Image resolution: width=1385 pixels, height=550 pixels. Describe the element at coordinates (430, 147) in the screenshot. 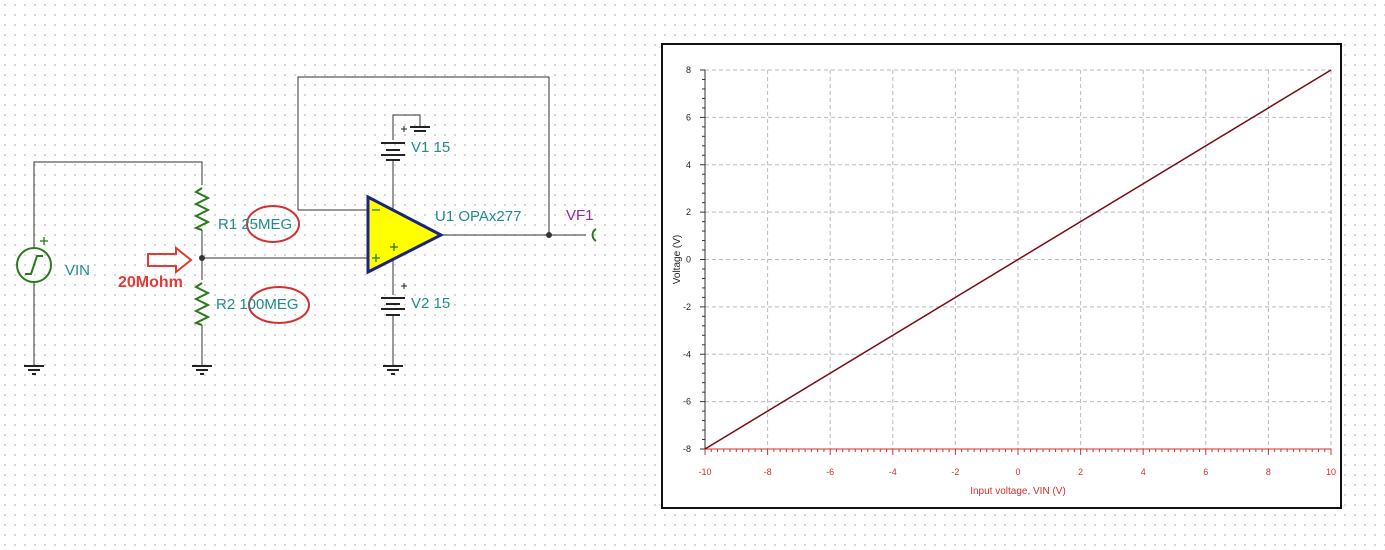

I see `label: V1 15` at that location.